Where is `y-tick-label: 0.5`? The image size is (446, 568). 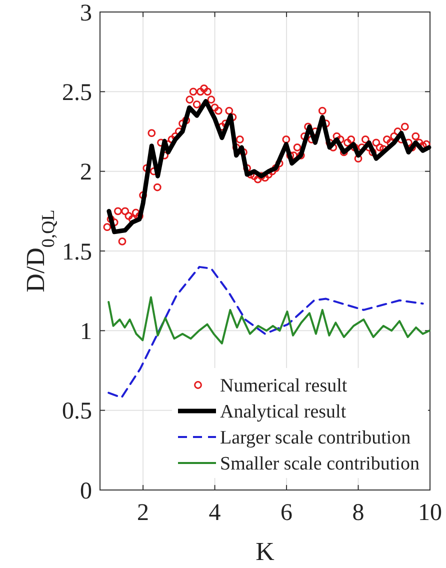 y-tick-label: 0.5 is located at coordinates (77, 411).